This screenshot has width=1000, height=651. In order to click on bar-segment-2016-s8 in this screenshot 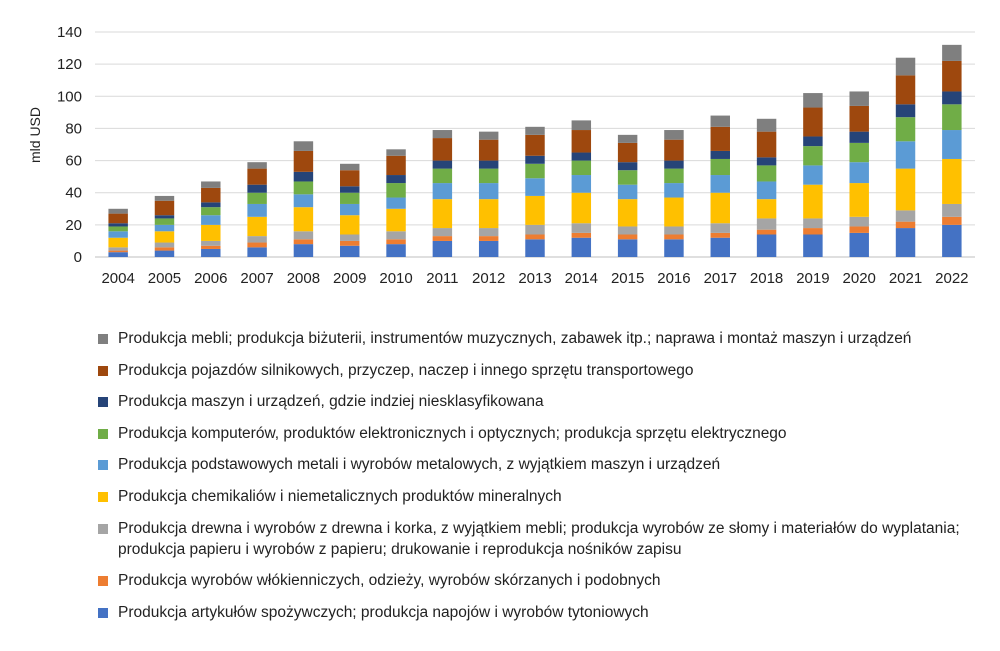, I will do `click(674, 135)`.